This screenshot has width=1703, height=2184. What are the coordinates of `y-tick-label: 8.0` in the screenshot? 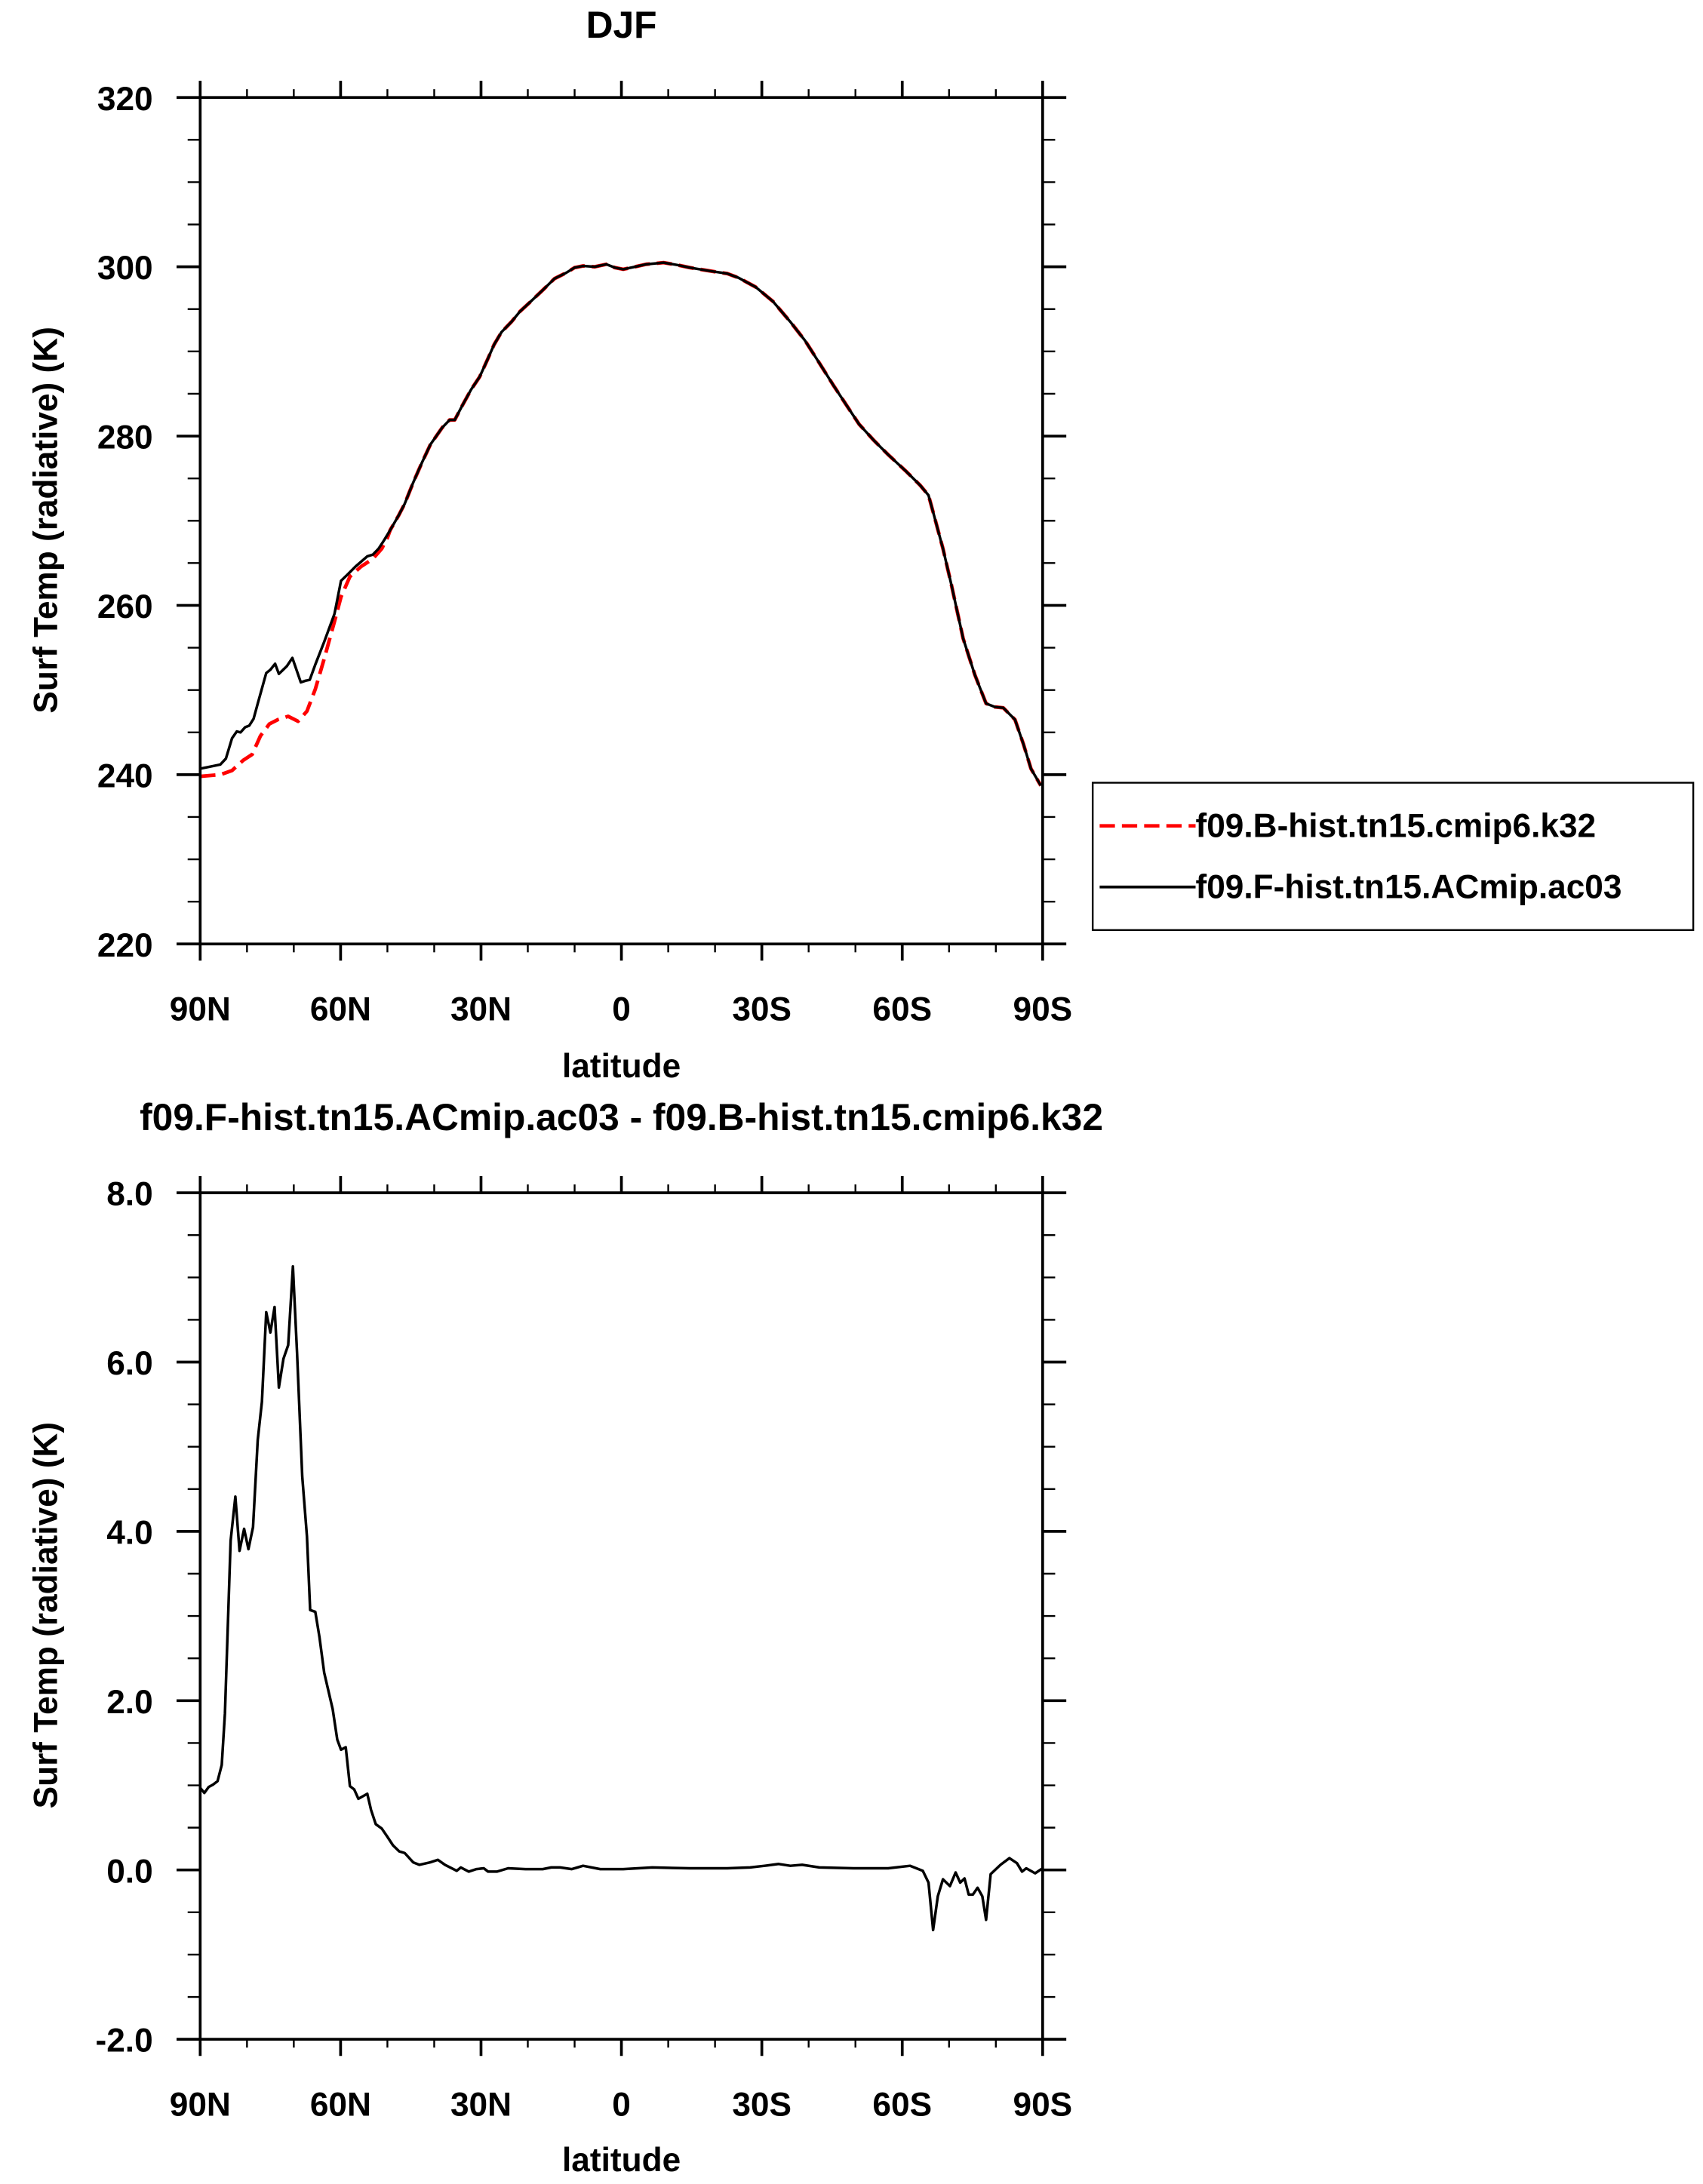 It's located at (129, 1194).